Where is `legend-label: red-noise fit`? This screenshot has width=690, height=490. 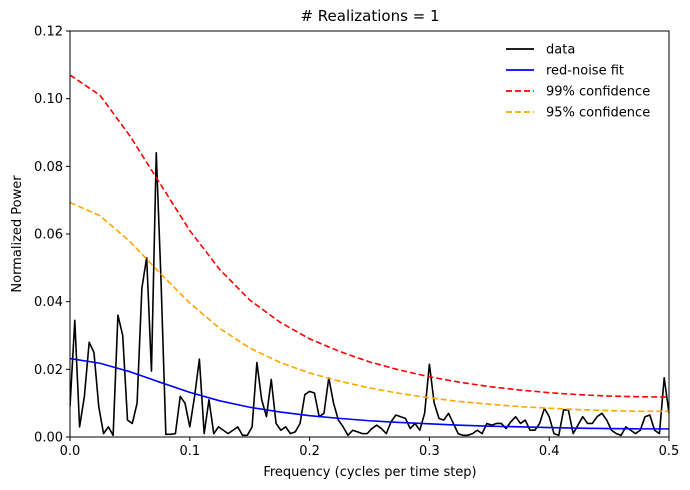 legend-label: red-noise fit is located at coordinates (585, 71).